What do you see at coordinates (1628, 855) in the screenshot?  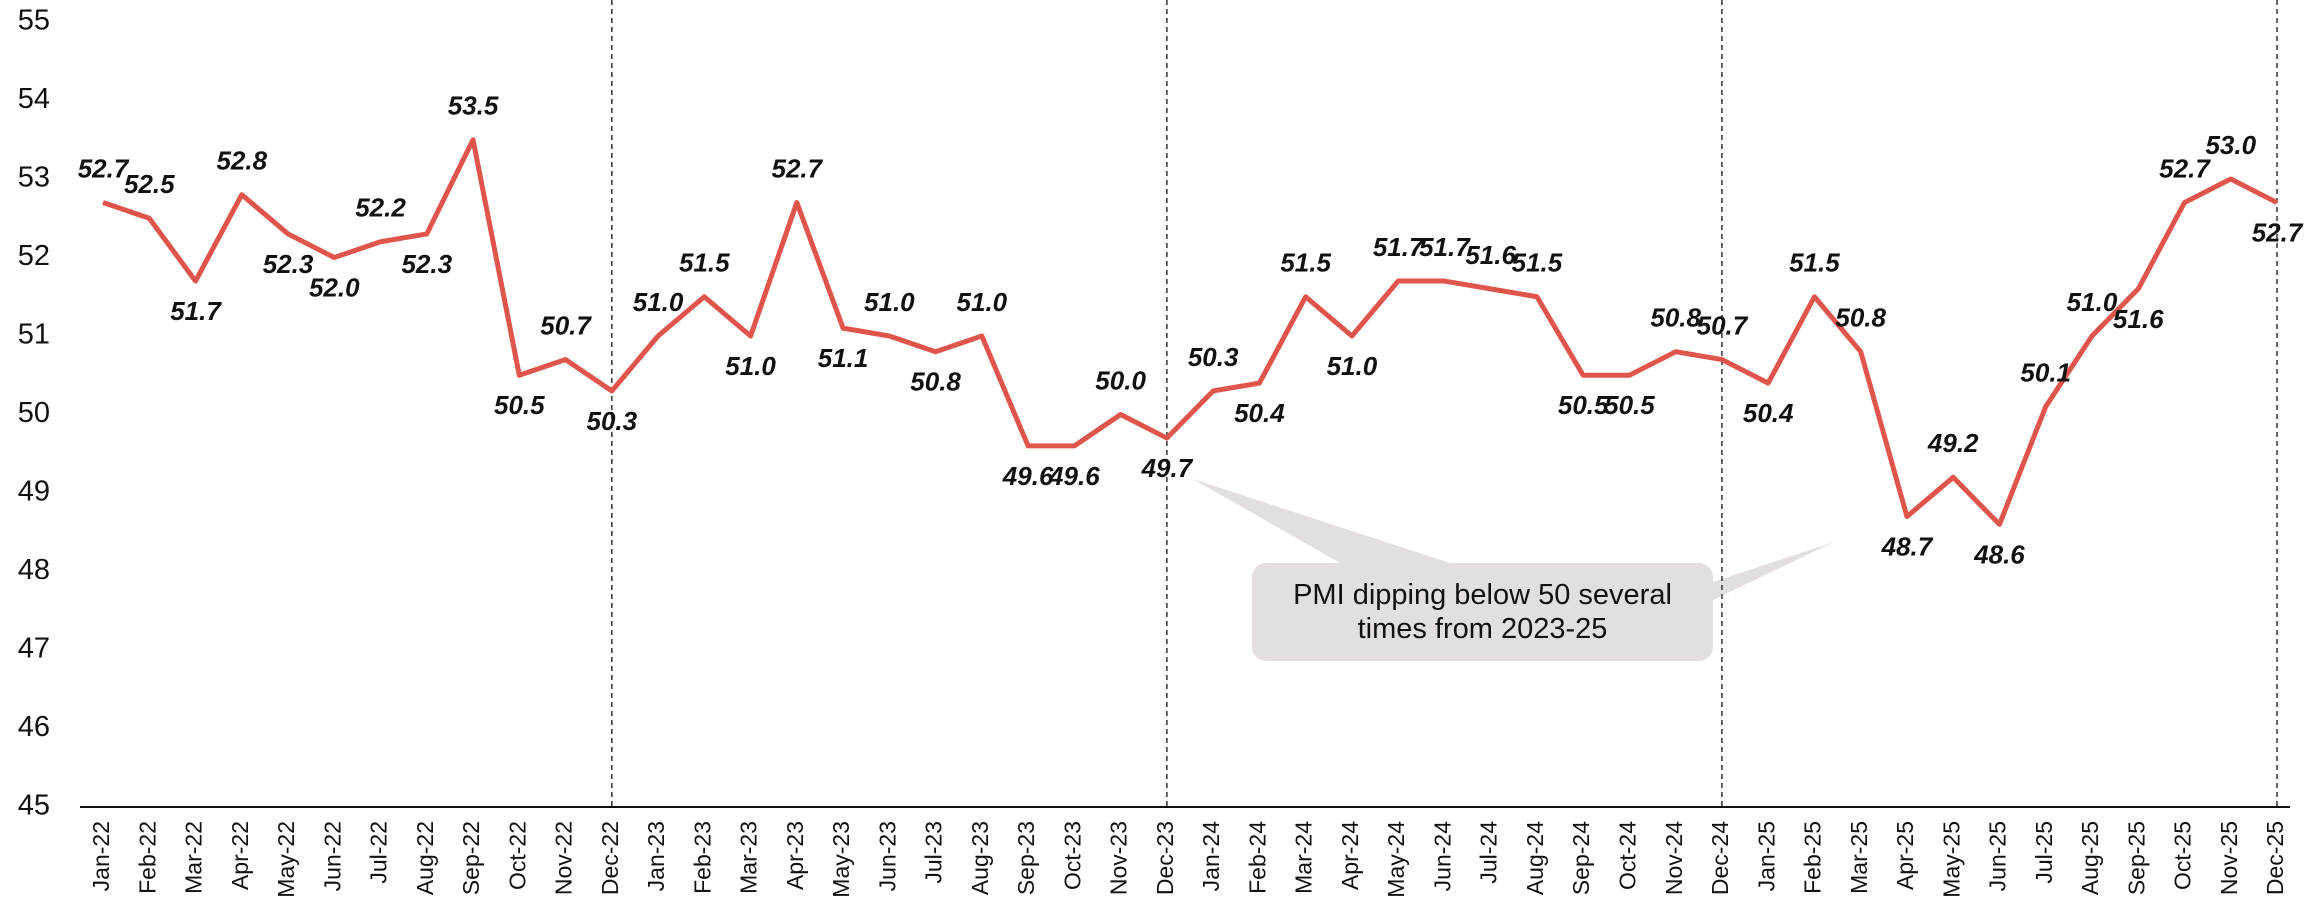 I see `x-tick-label: Oct-24` at bounding box center [1628, 855].